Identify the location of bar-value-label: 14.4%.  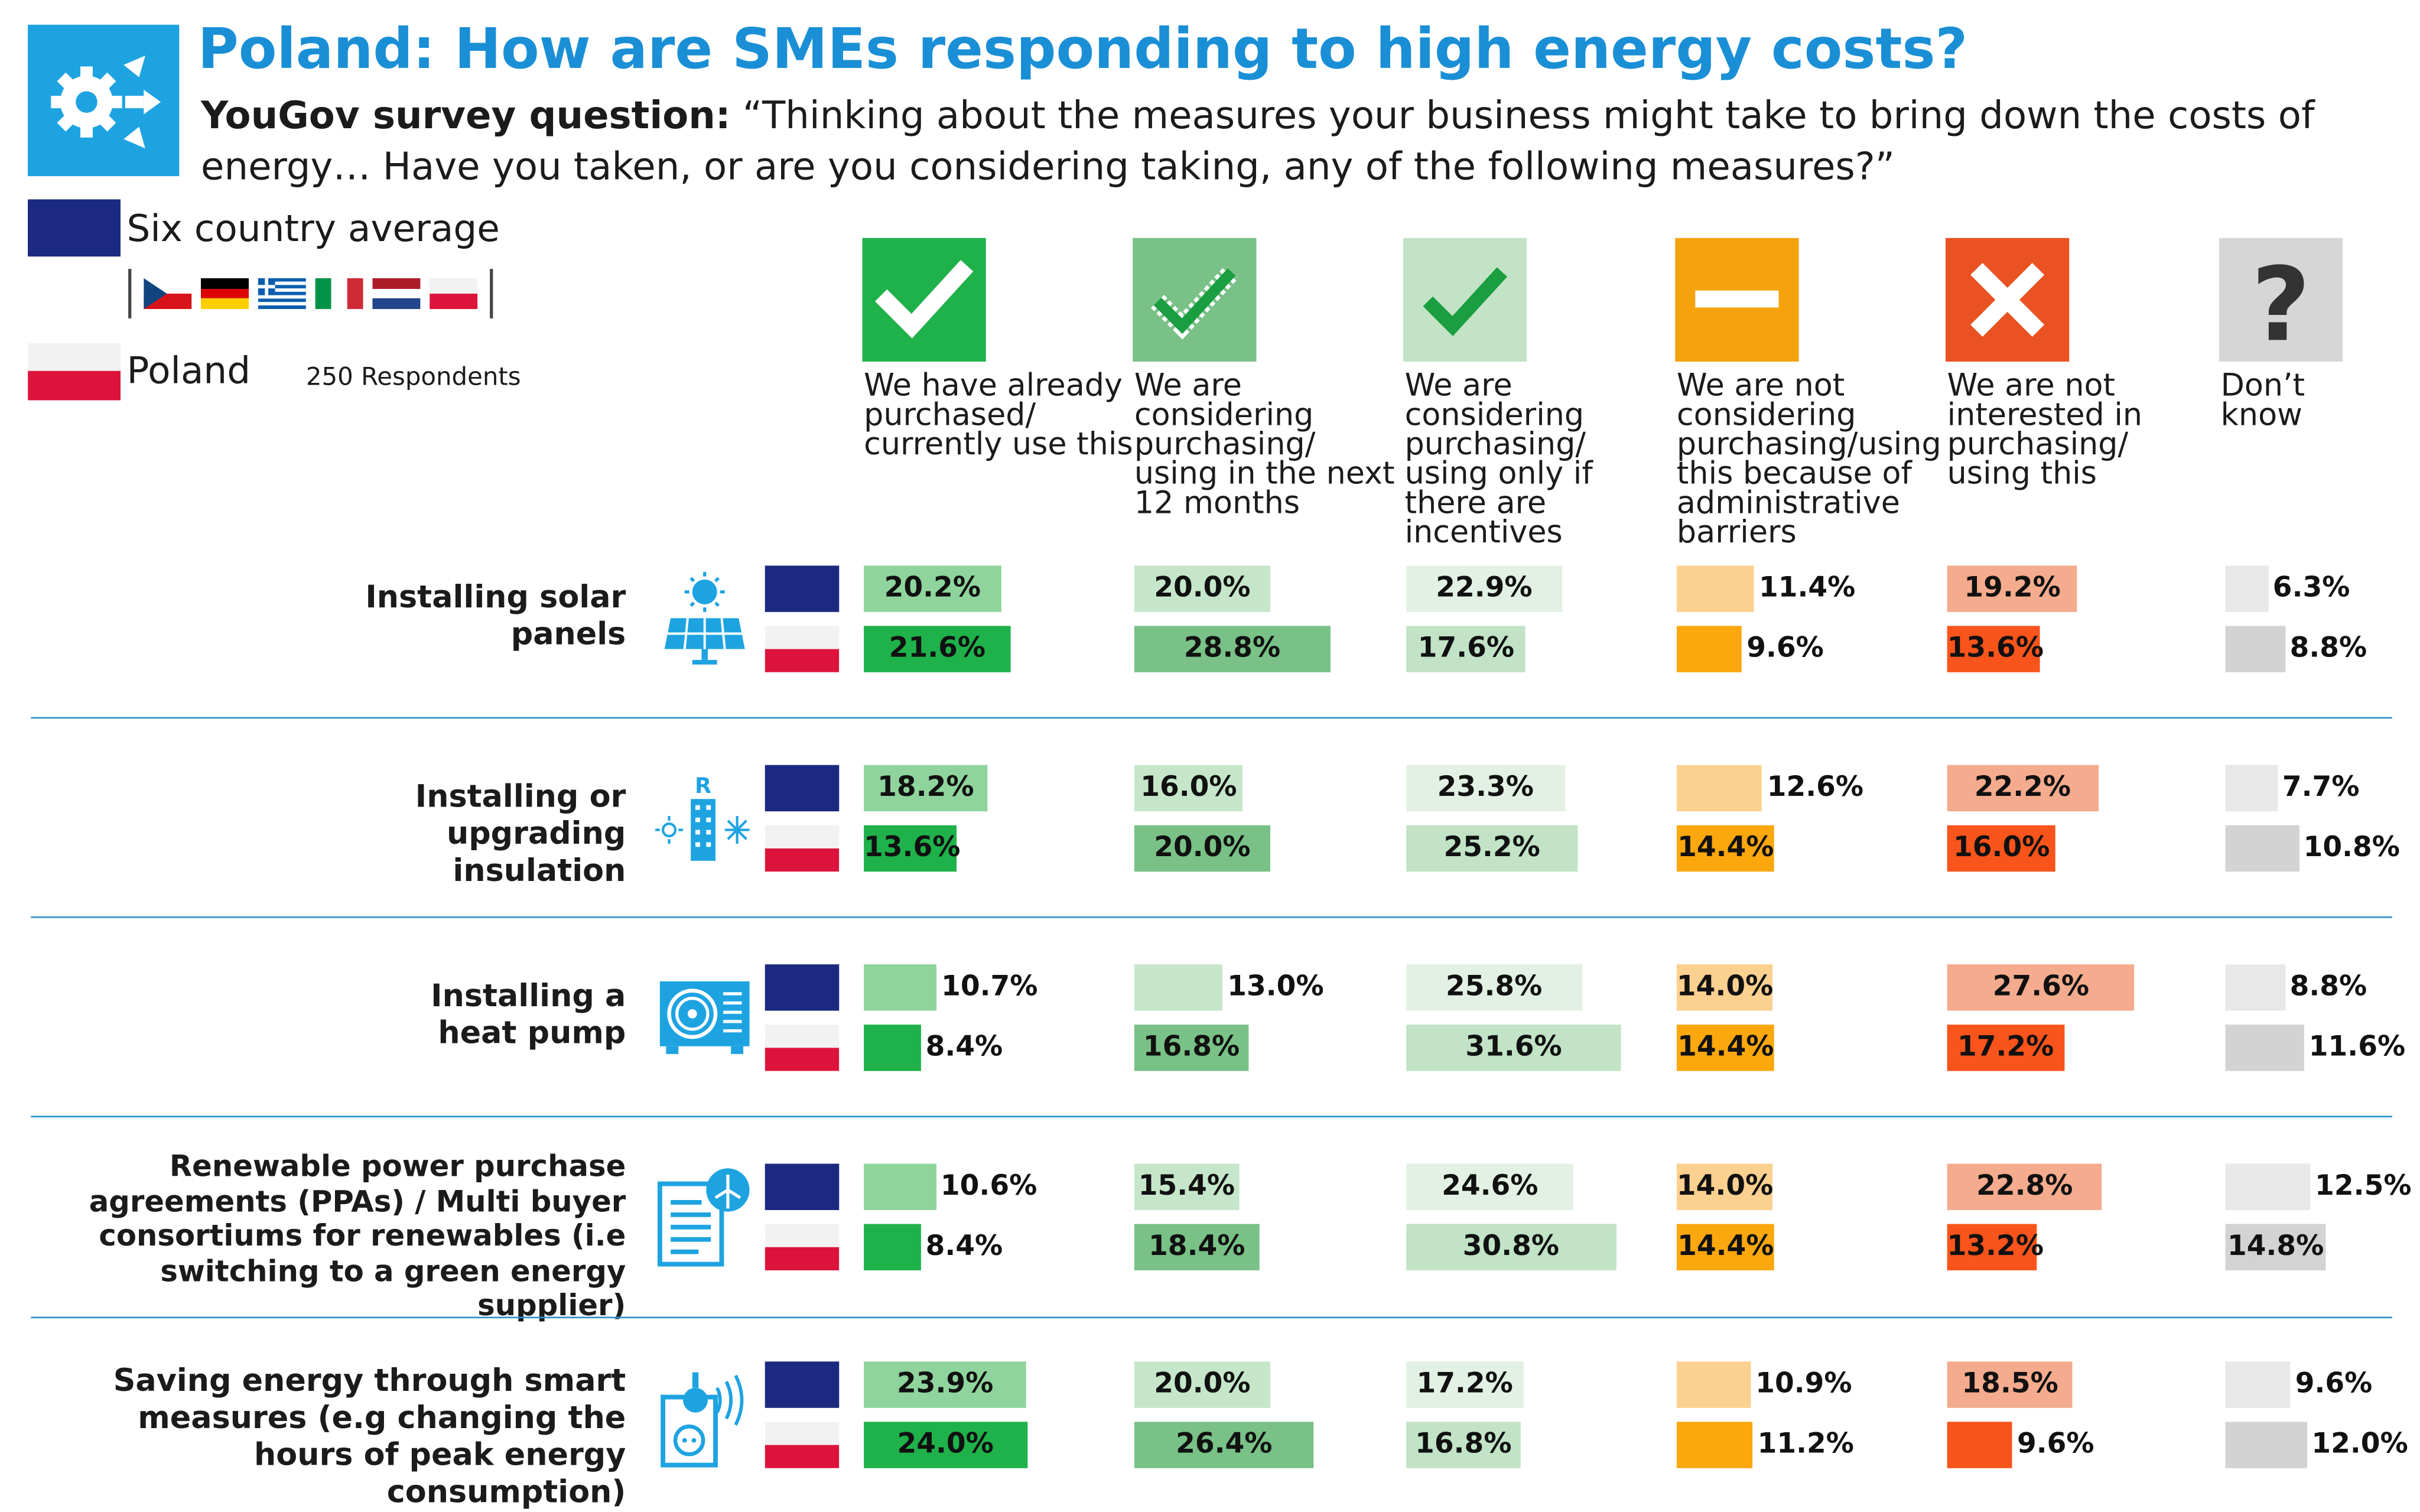
(1725, 1047).